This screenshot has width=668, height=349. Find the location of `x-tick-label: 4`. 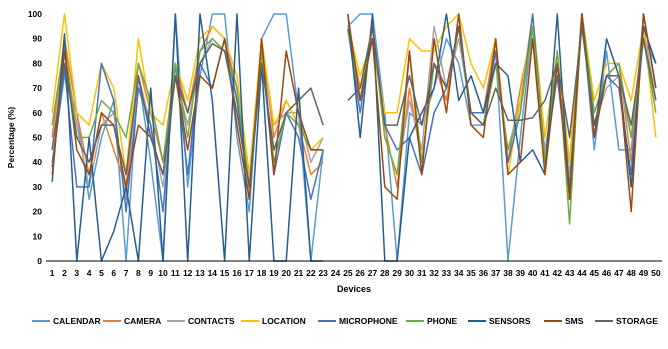

x-tick-label: 4 is located at coordinates (89, 273).